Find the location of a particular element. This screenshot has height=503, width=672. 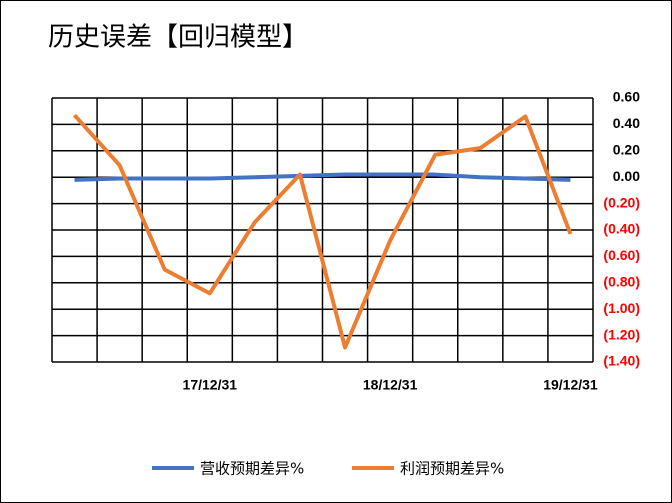

series-line is located at coordinates (322, 177).